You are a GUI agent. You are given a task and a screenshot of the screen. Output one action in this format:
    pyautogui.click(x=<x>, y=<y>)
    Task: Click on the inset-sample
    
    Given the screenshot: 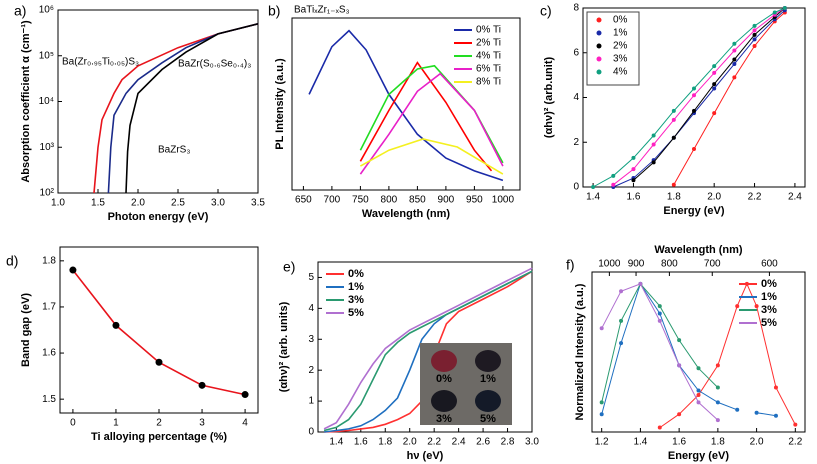 What is the action you would take?
    pyautogui.click(x=488, y=401)
    